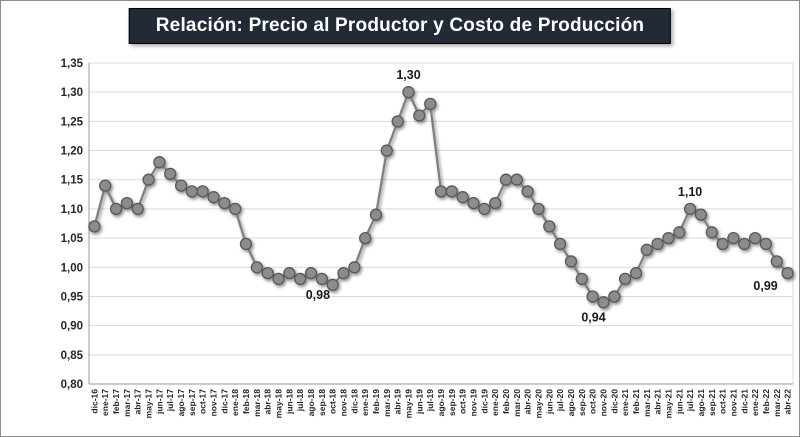 This screenshot has height=437, width=800. What do you see at coordinates (701, 403) in the screenshot?
I see `x-tick-label: ago-21` at bounding box center [701, 403].